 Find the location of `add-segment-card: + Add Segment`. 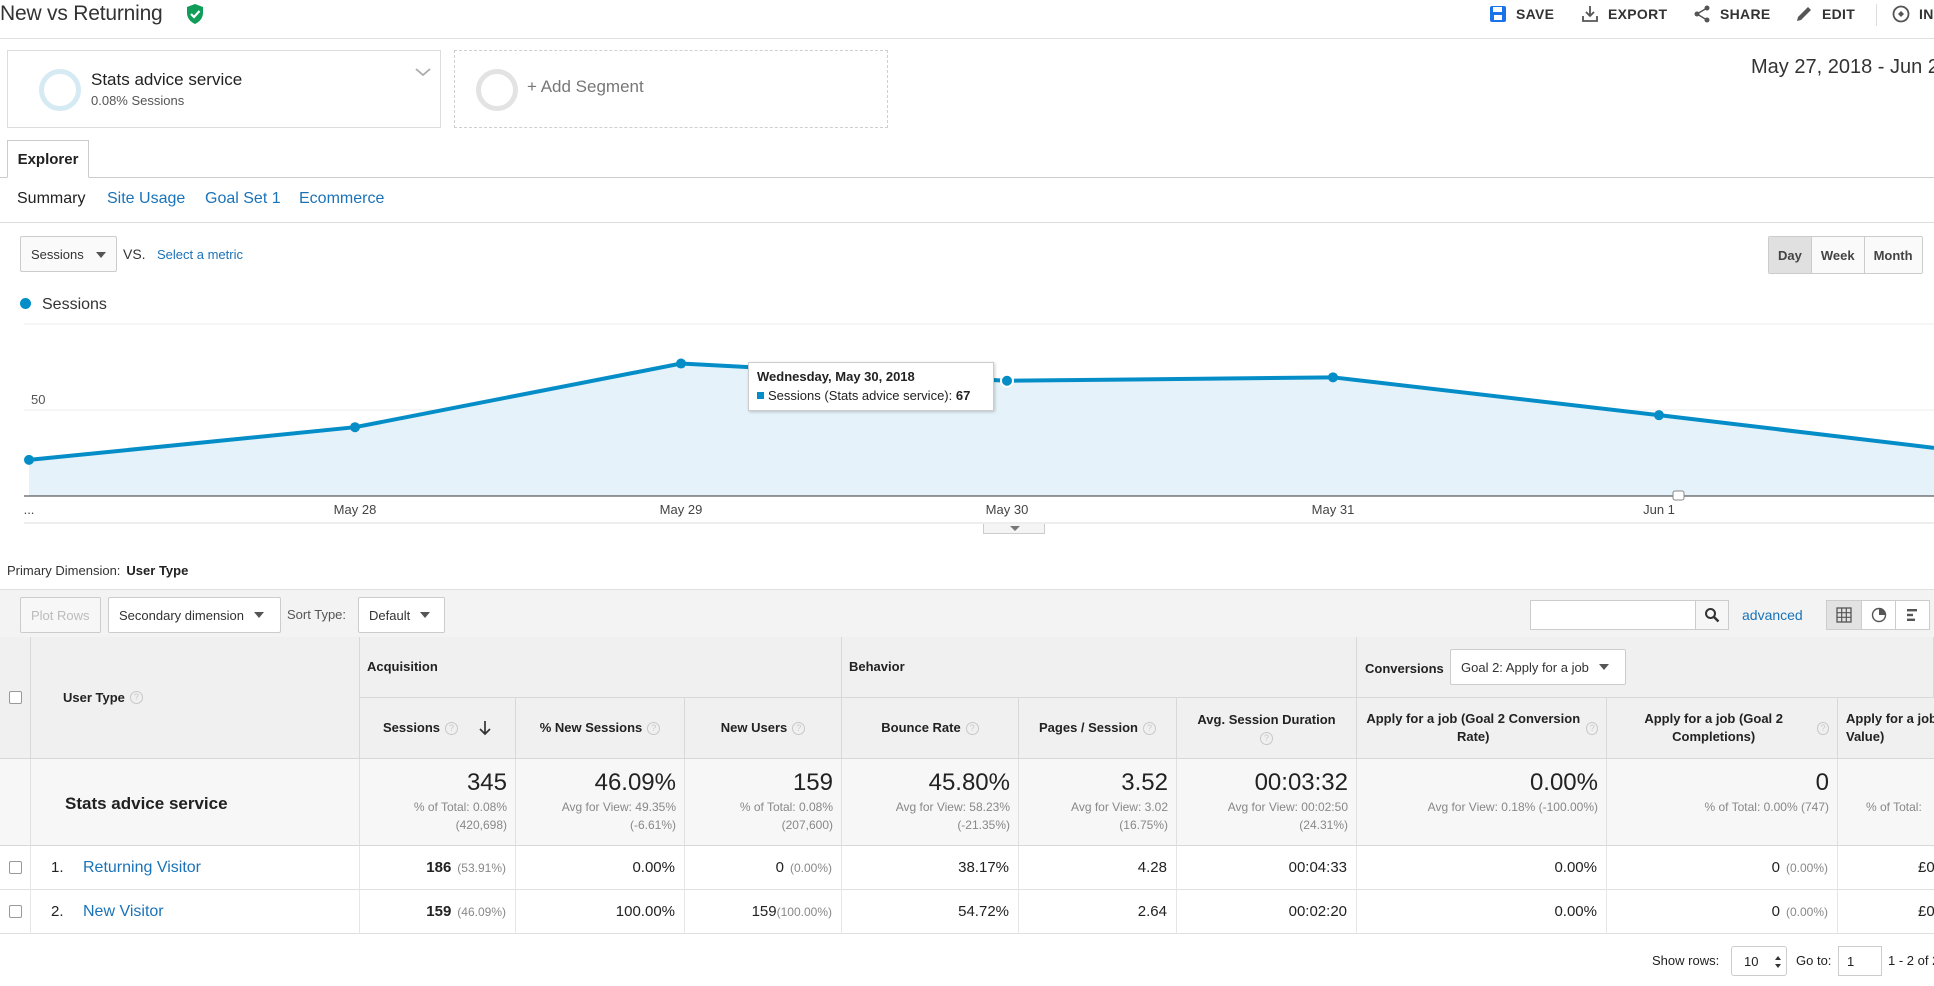

add-segment-card: + Add Segment is located at coordinates (671, 89).